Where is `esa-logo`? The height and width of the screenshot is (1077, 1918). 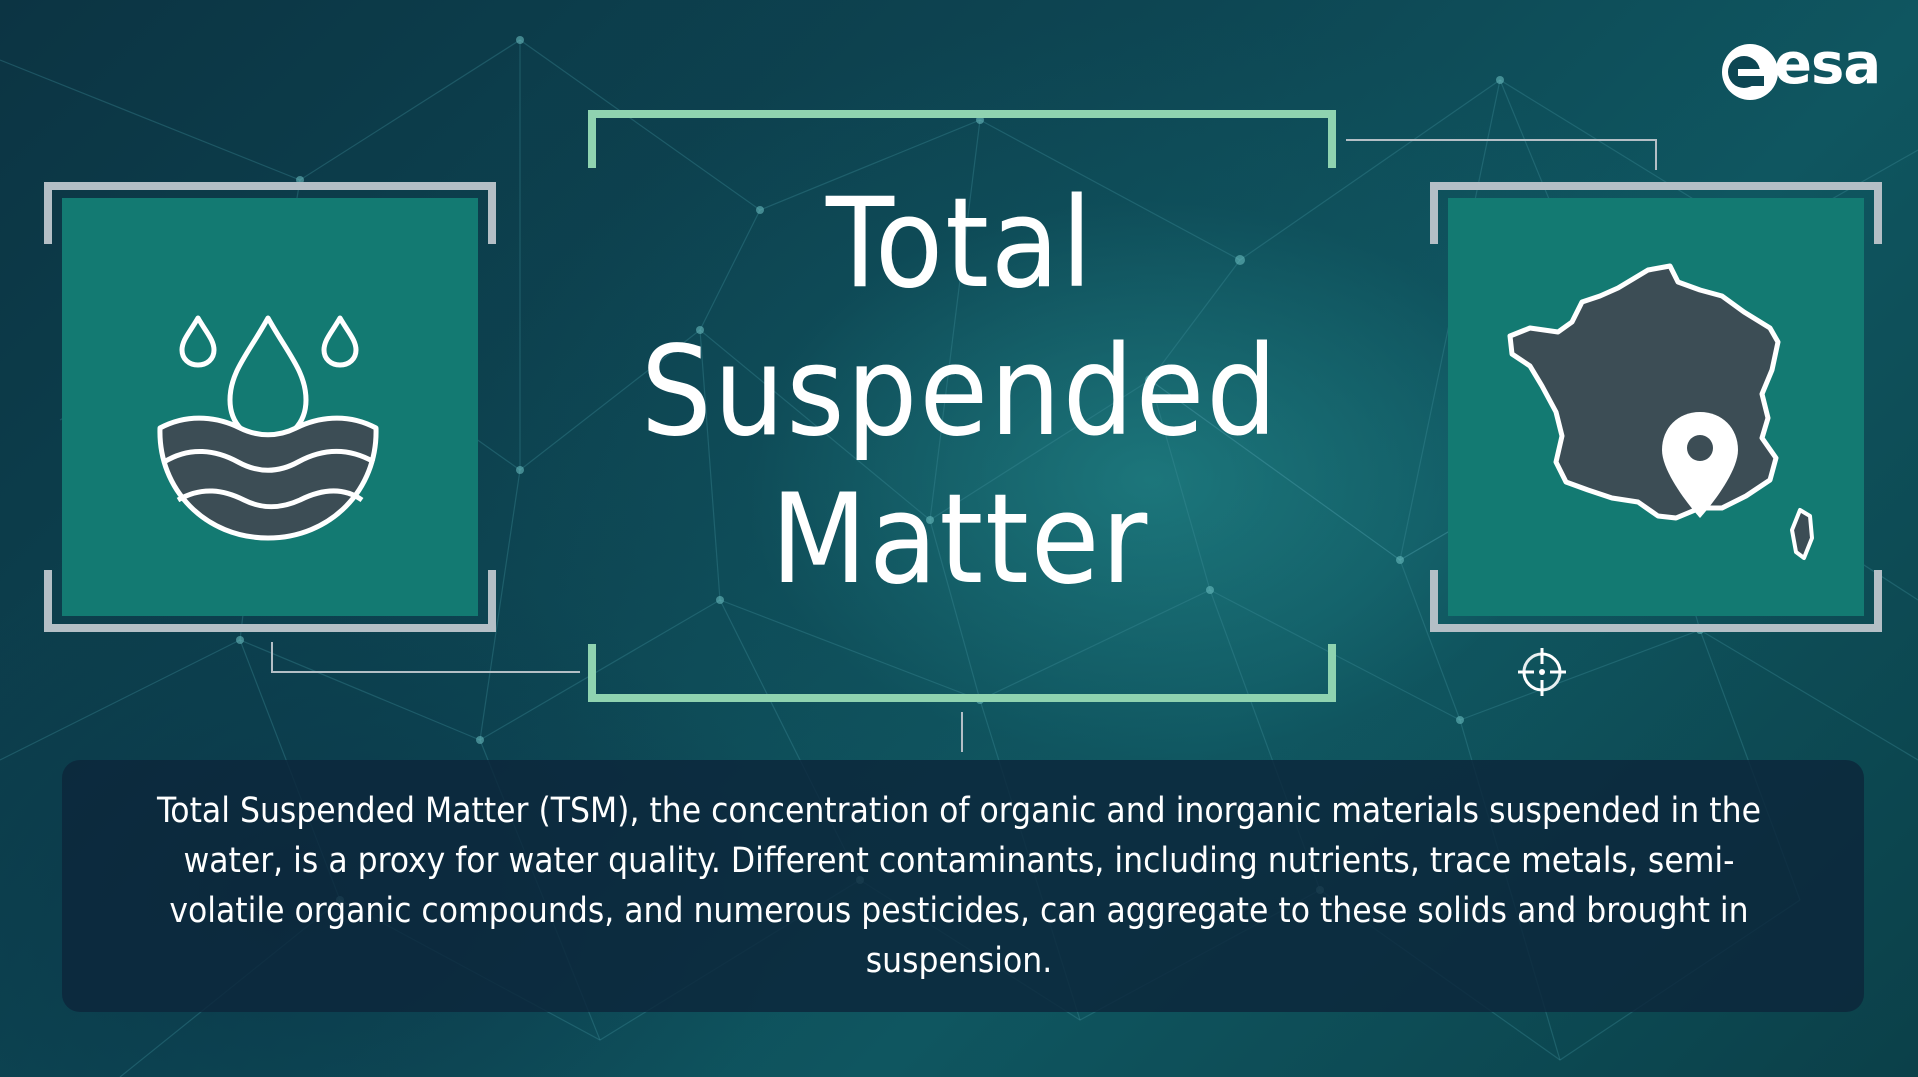
esa-logo is located at coordinates (1750, 72).